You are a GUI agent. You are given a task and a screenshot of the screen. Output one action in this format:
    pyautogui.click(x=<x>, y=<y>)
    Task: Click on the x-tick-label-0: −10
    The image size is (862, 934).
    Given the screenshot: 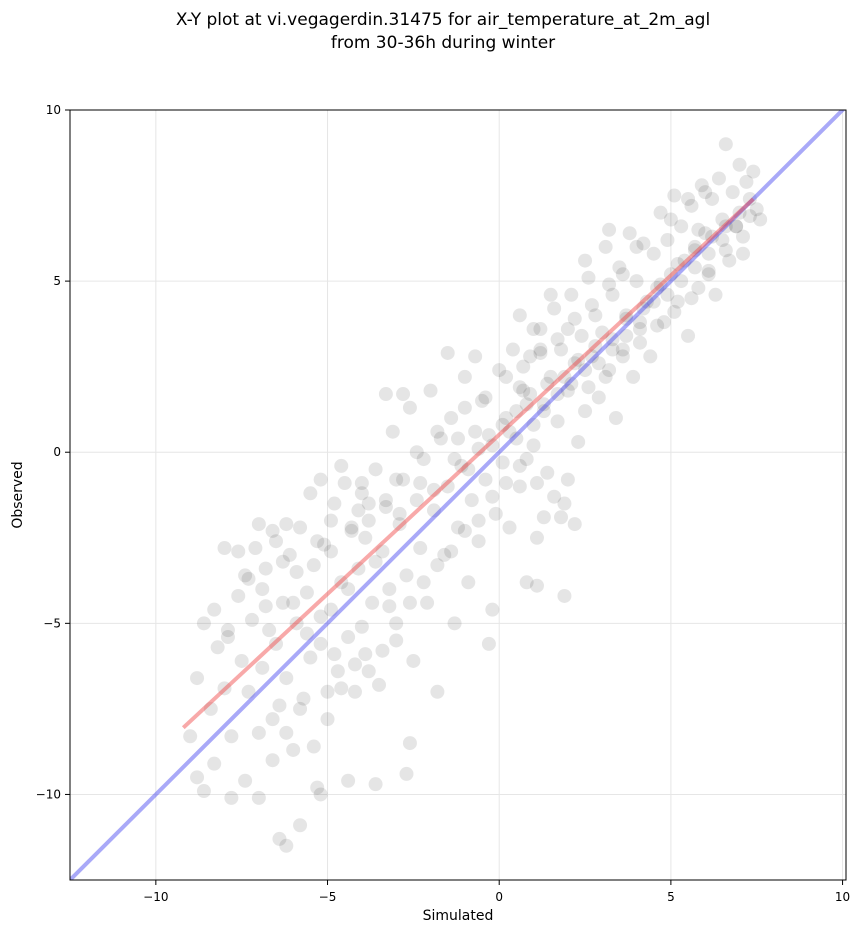 What is the action you would take?
    pyautogui.click(x=155, y=897)
    